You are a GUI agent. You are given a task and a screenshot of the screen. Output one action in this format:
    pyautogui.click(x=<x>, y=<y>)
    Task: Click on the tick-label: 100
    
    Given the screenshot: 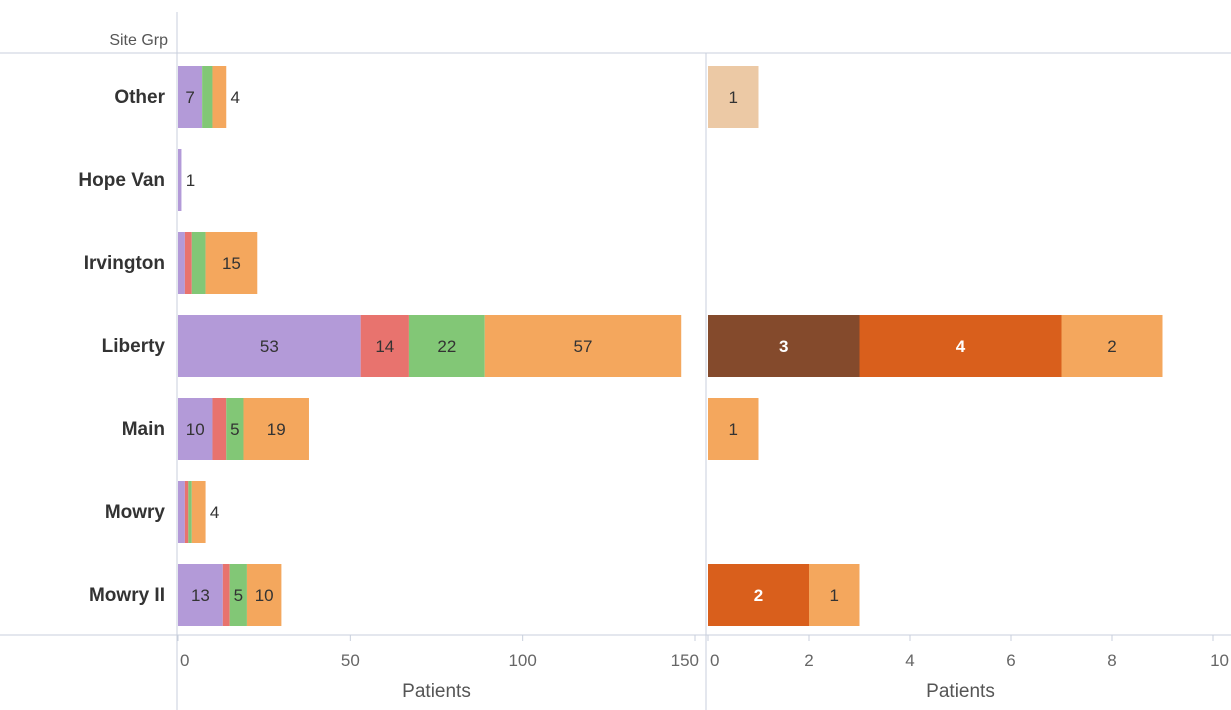 What is the action you would take?
    pyautogui.click(x=522, y=660)
    